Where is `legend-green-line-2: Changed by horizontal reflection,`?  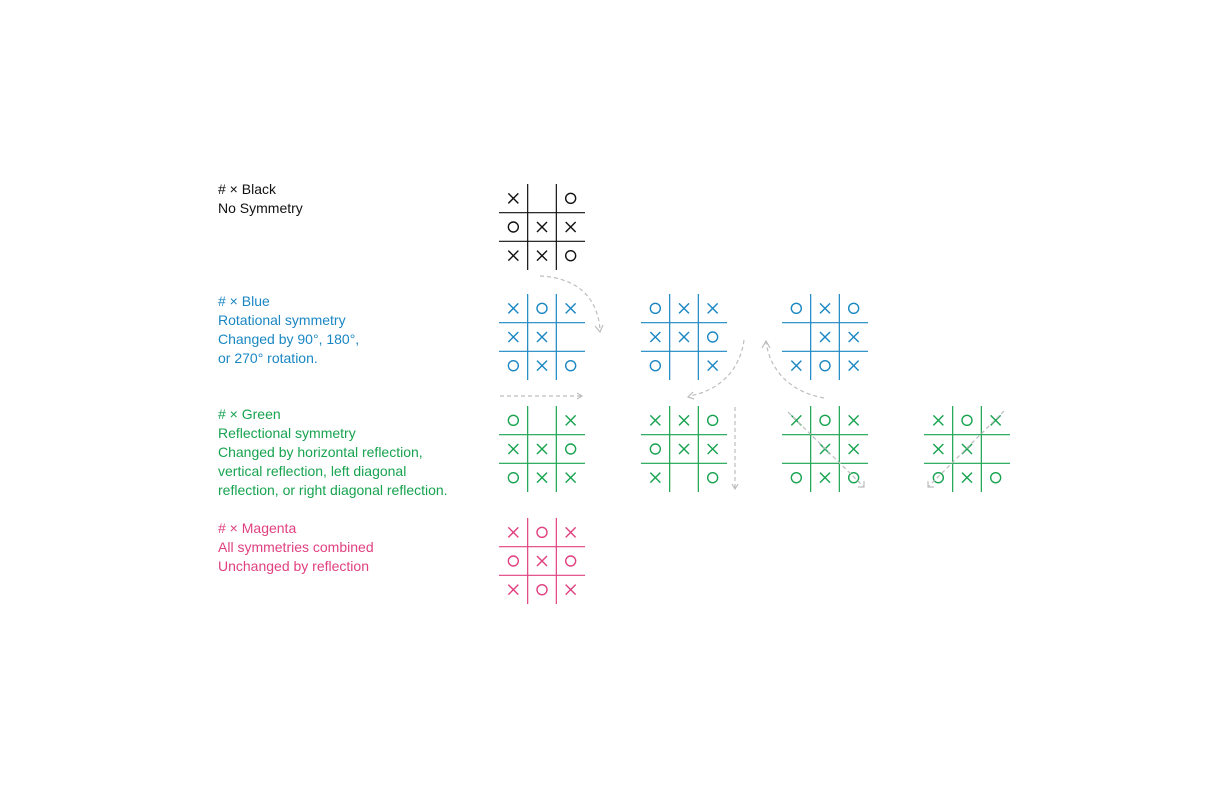 legend-green-line-2: Changed by horizontal reflection, is located at coordinates (320, 452).